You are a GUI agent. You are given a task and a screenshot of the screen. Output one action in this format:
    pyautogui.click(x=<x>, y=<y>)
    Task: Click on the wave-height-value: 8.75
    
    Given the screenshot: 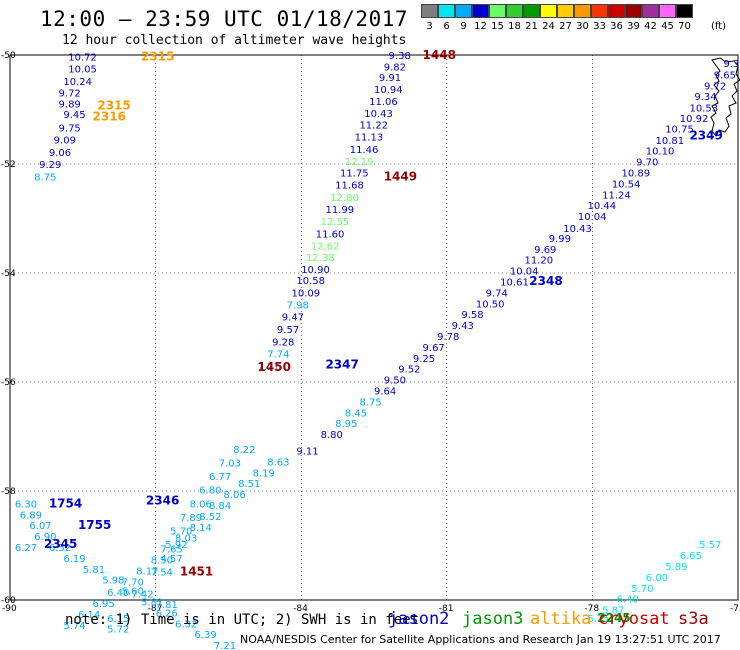 What is the action you would take?
    pyautogui.click(x=370, y=402)
    